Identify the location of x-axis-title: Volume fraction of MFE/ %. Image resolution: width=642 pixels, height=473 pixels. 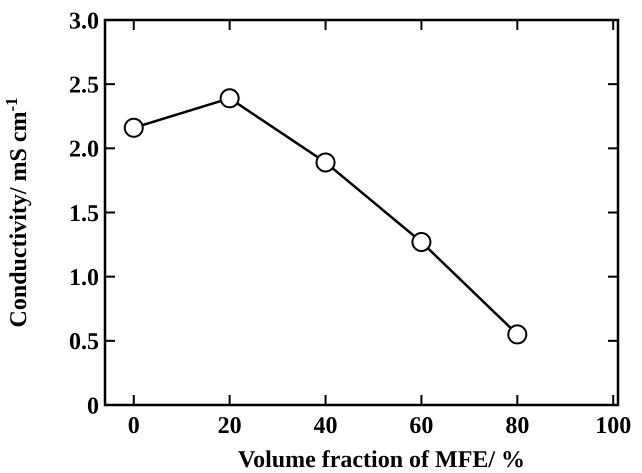
(382, 460).